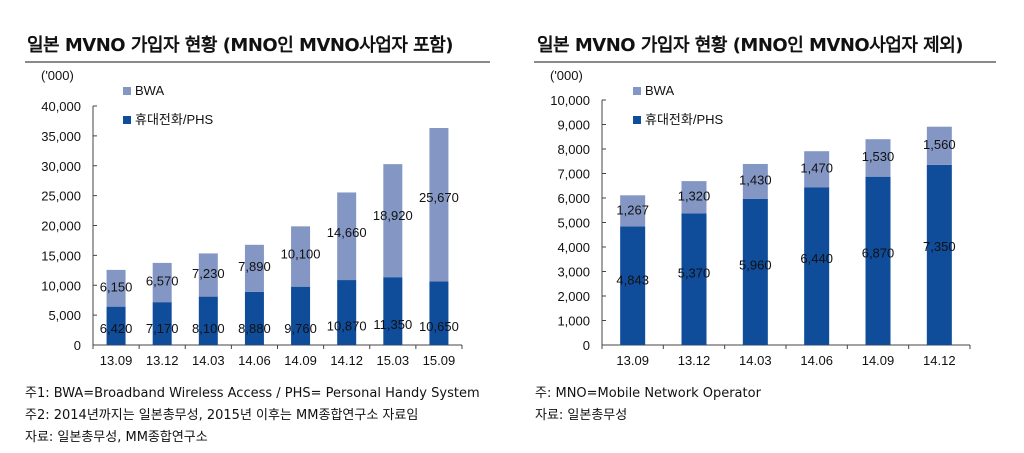  I want to click on y-tick-label: 8,000, so click(573, 149).